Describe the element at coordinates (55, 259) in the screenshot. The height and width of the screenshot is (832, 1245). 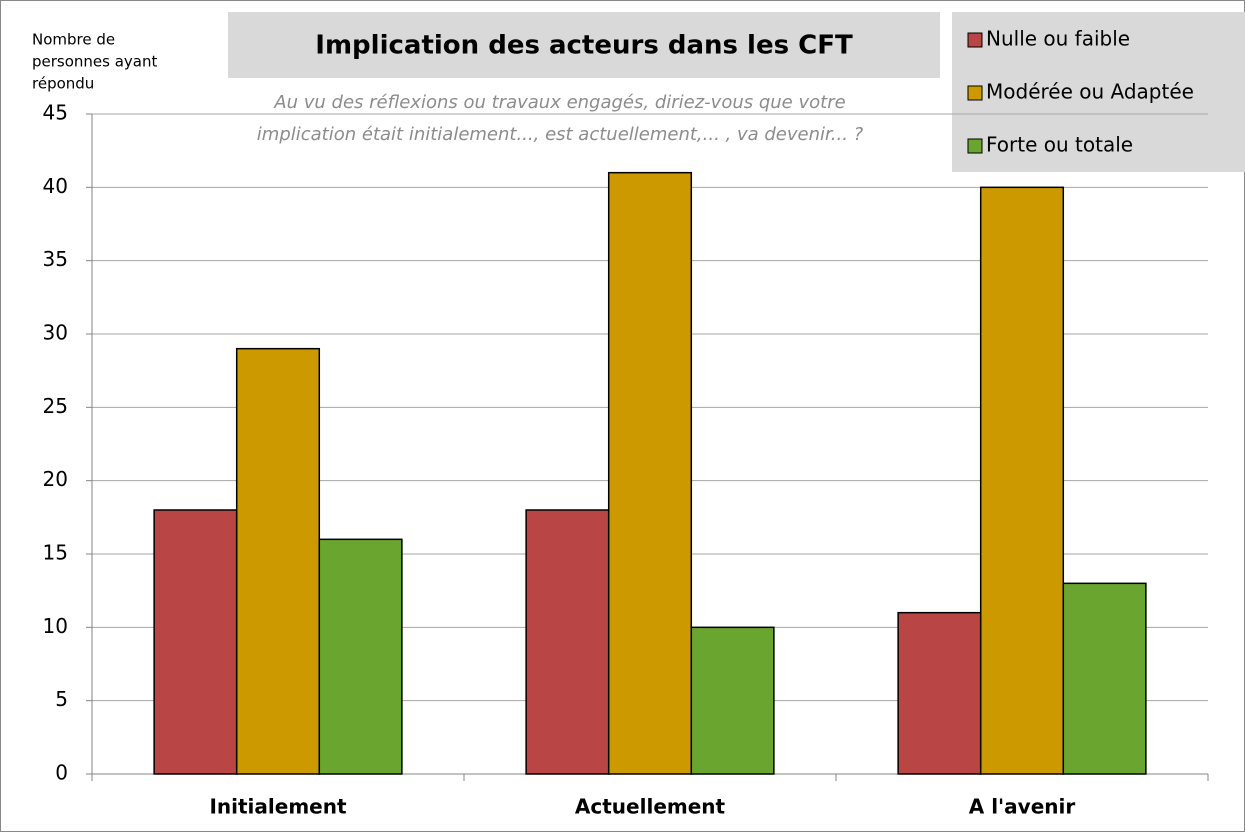
I see `y-tick-label: 35` at that location.